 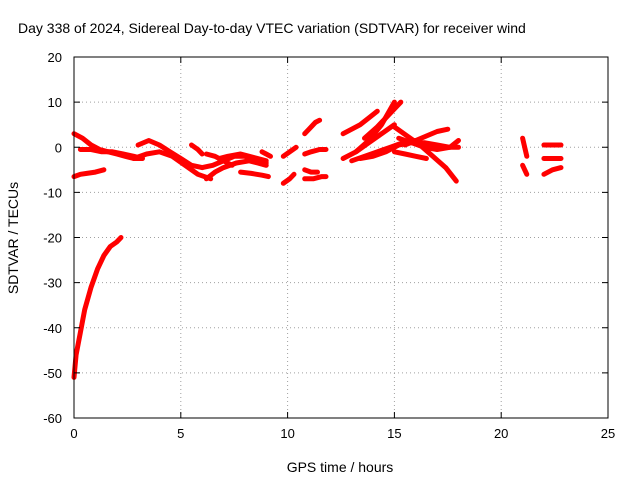 I want to click on x-tick-label: 15, so click(x=394, y=433).